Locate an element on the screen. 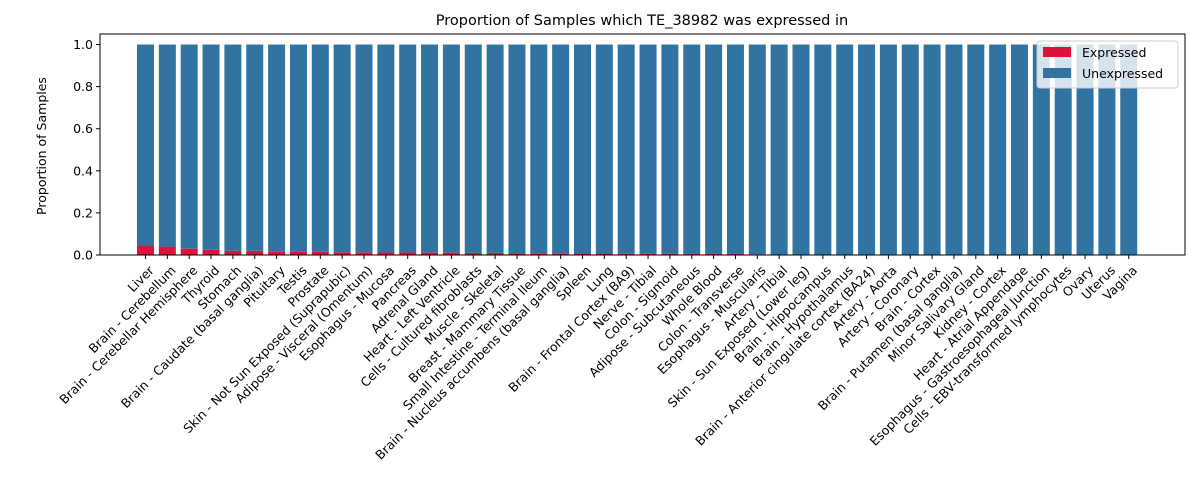 This screenshot has width=1200, height=500. y-axis-label: Proportion of Samples is located at coordinates (41, 146).